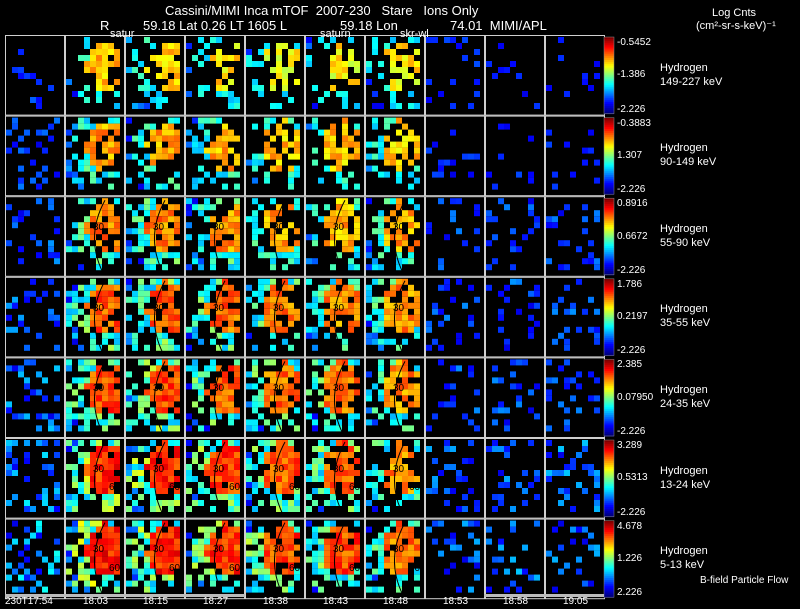 The height and width of the screenshot is (609, 800). Describe the element at coordinates (216, 601) in the screenshot. I see `time-label: 18:27` at that location.